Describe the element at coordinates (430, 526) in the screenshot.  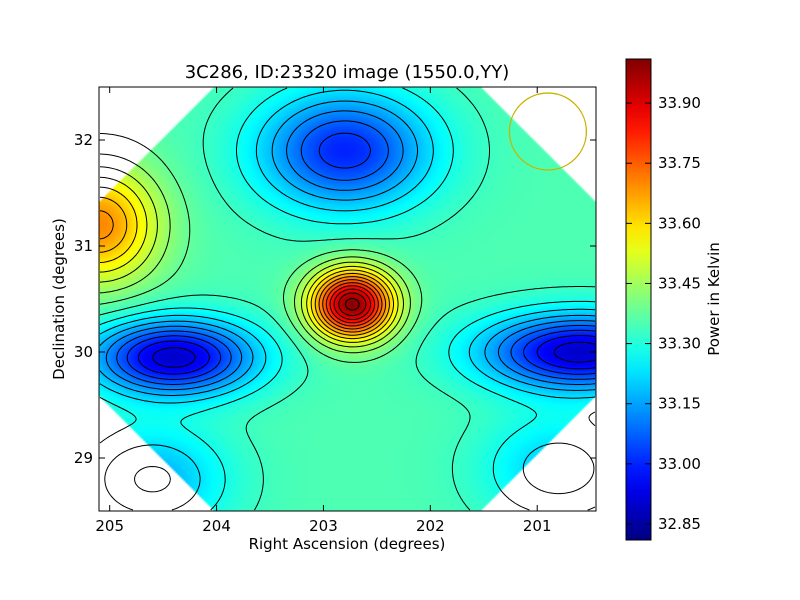
I see `x-tick-label: 202` at that location.